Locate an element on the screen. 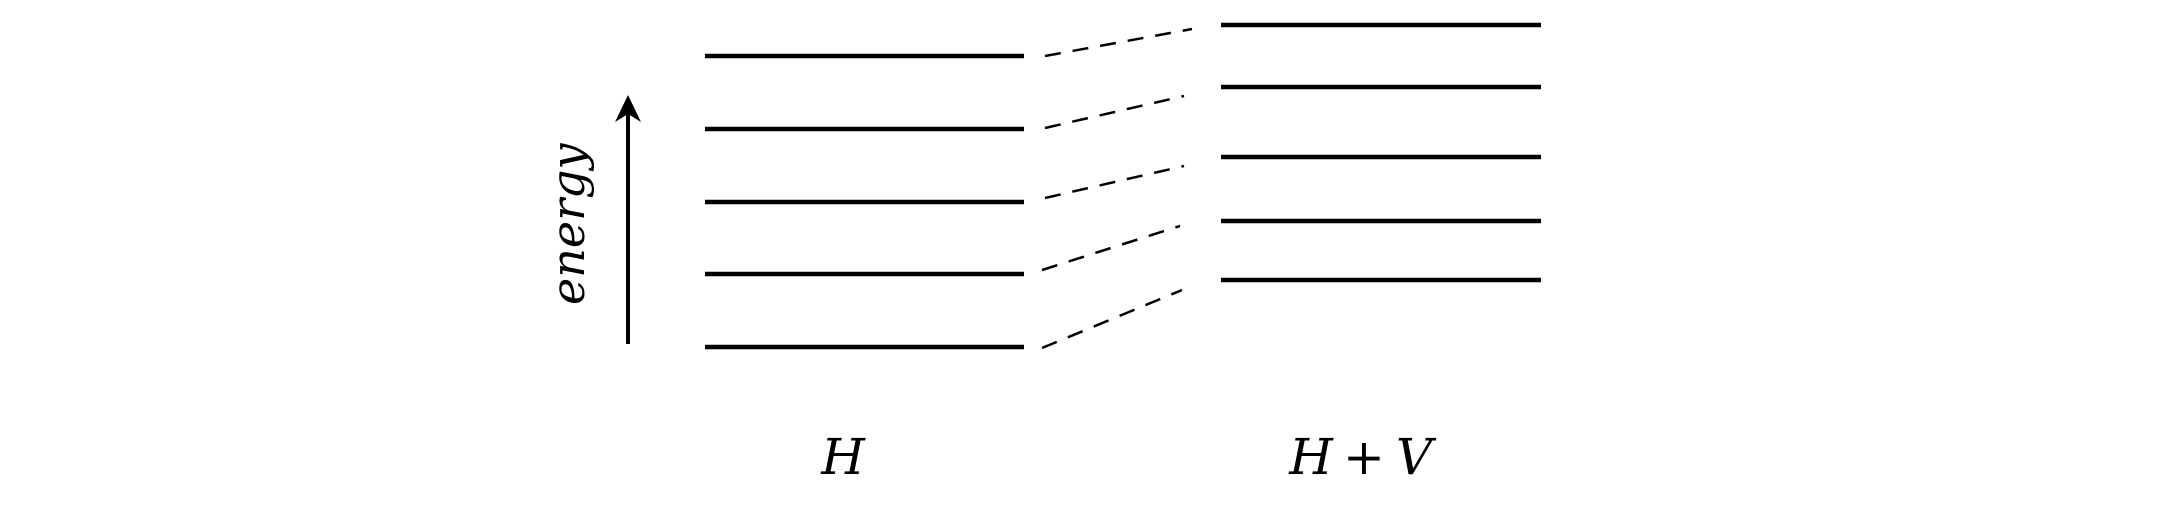 This screenshot has height=507, width=2160. energy-axis: energy is located at coordinates (591, 219).